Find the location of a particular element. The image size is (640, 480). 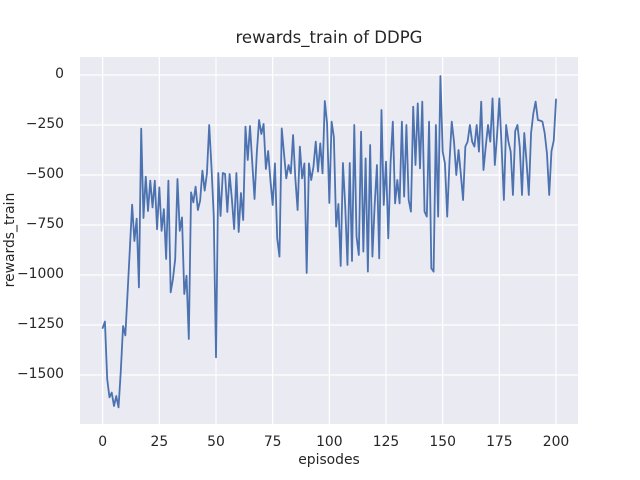

y-tick-label: 0 is located at coordinates (59, 74).